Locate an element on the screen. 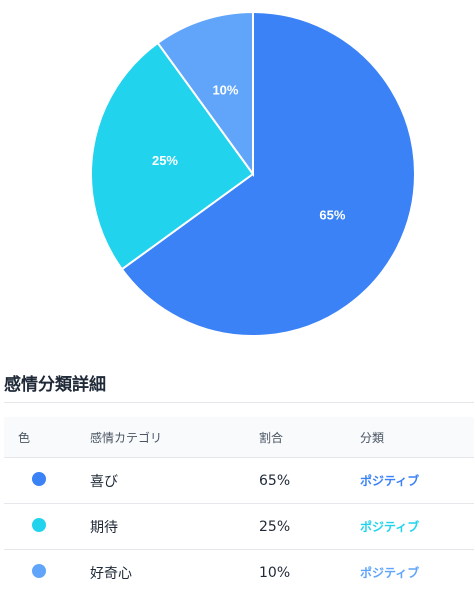 The width and height of the screenshot is (475, 599). pie-slice-curiosity is located at coordinates (205, 94).